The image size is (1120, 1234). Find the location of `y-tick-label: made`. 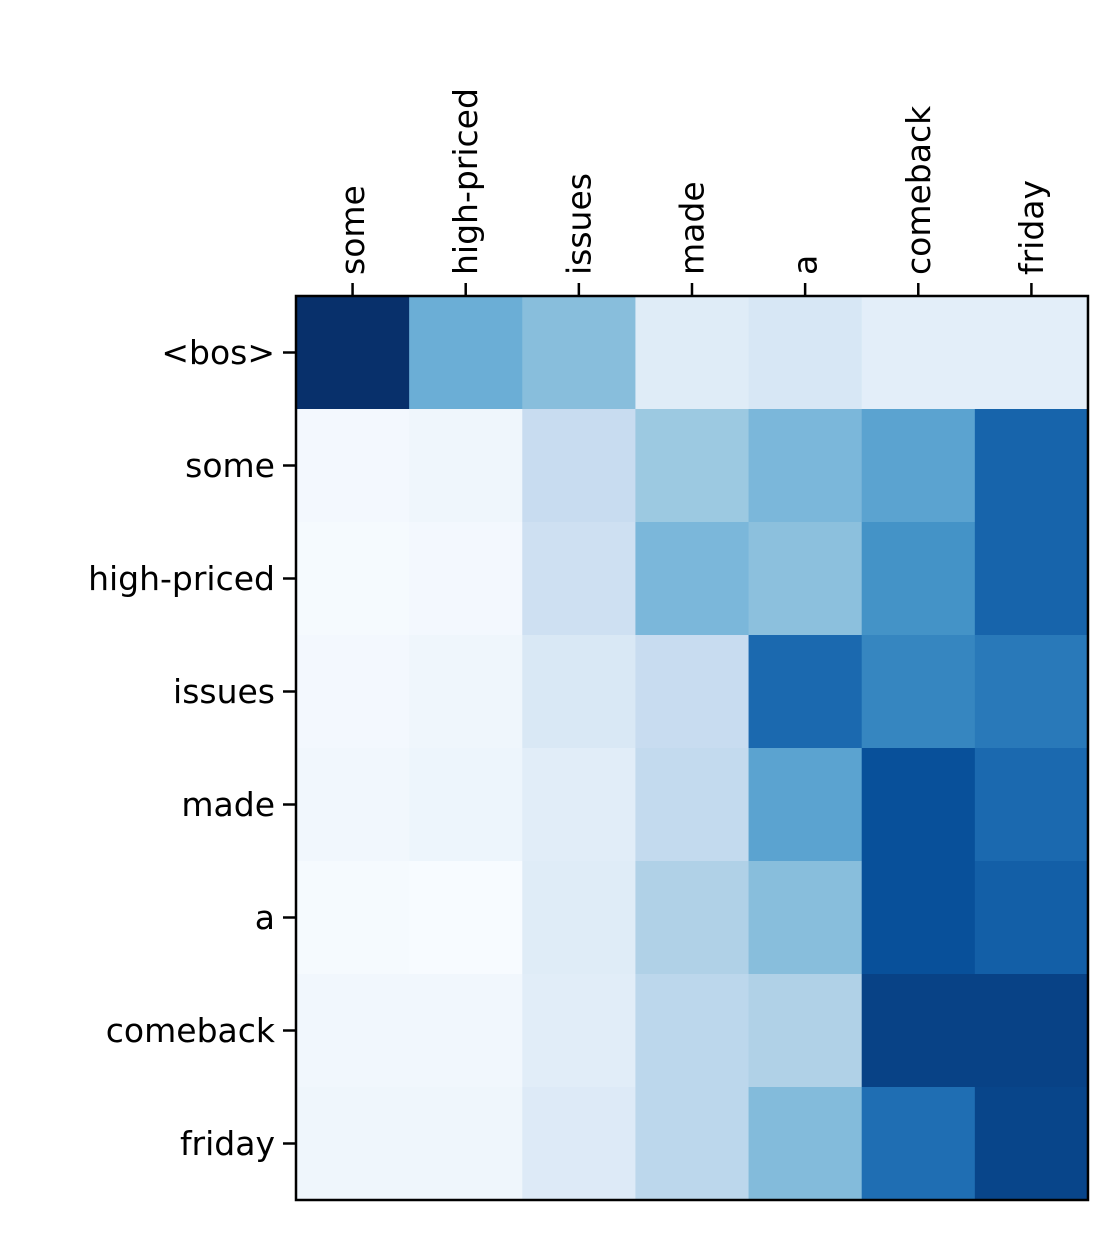

y-tick-label: made is located at coordinates (228, 804).